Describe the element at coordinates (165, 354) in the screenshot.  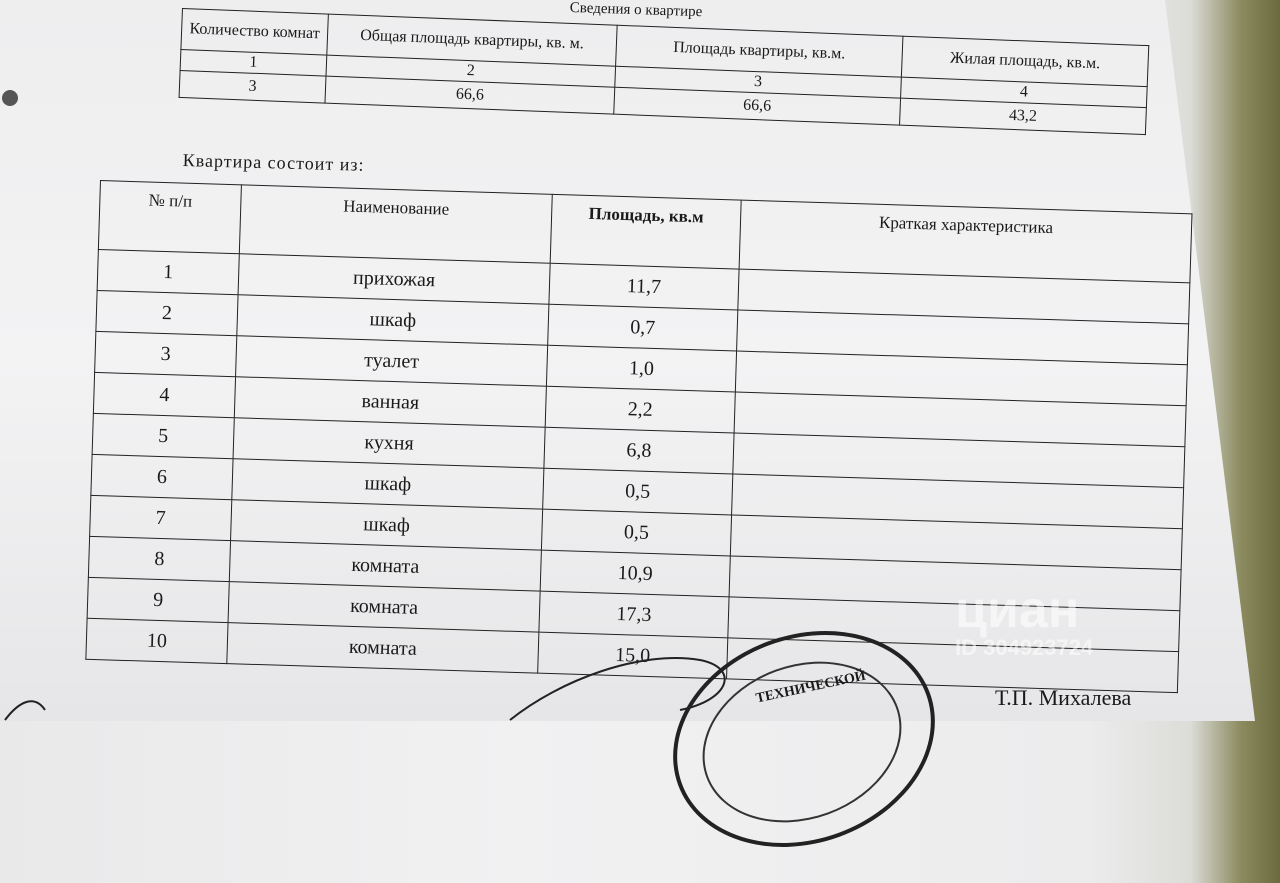
I see `row-number: 3` at that location.